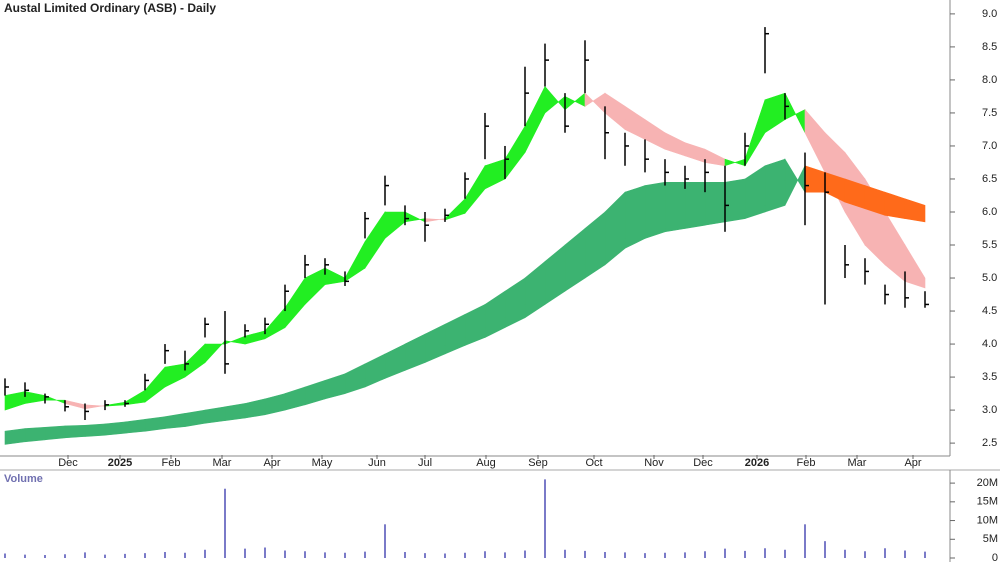 Image resolution: width=1000 pixels, height=562 pixels. I want to click on x-tick-label: Nov, so click(654, 463).